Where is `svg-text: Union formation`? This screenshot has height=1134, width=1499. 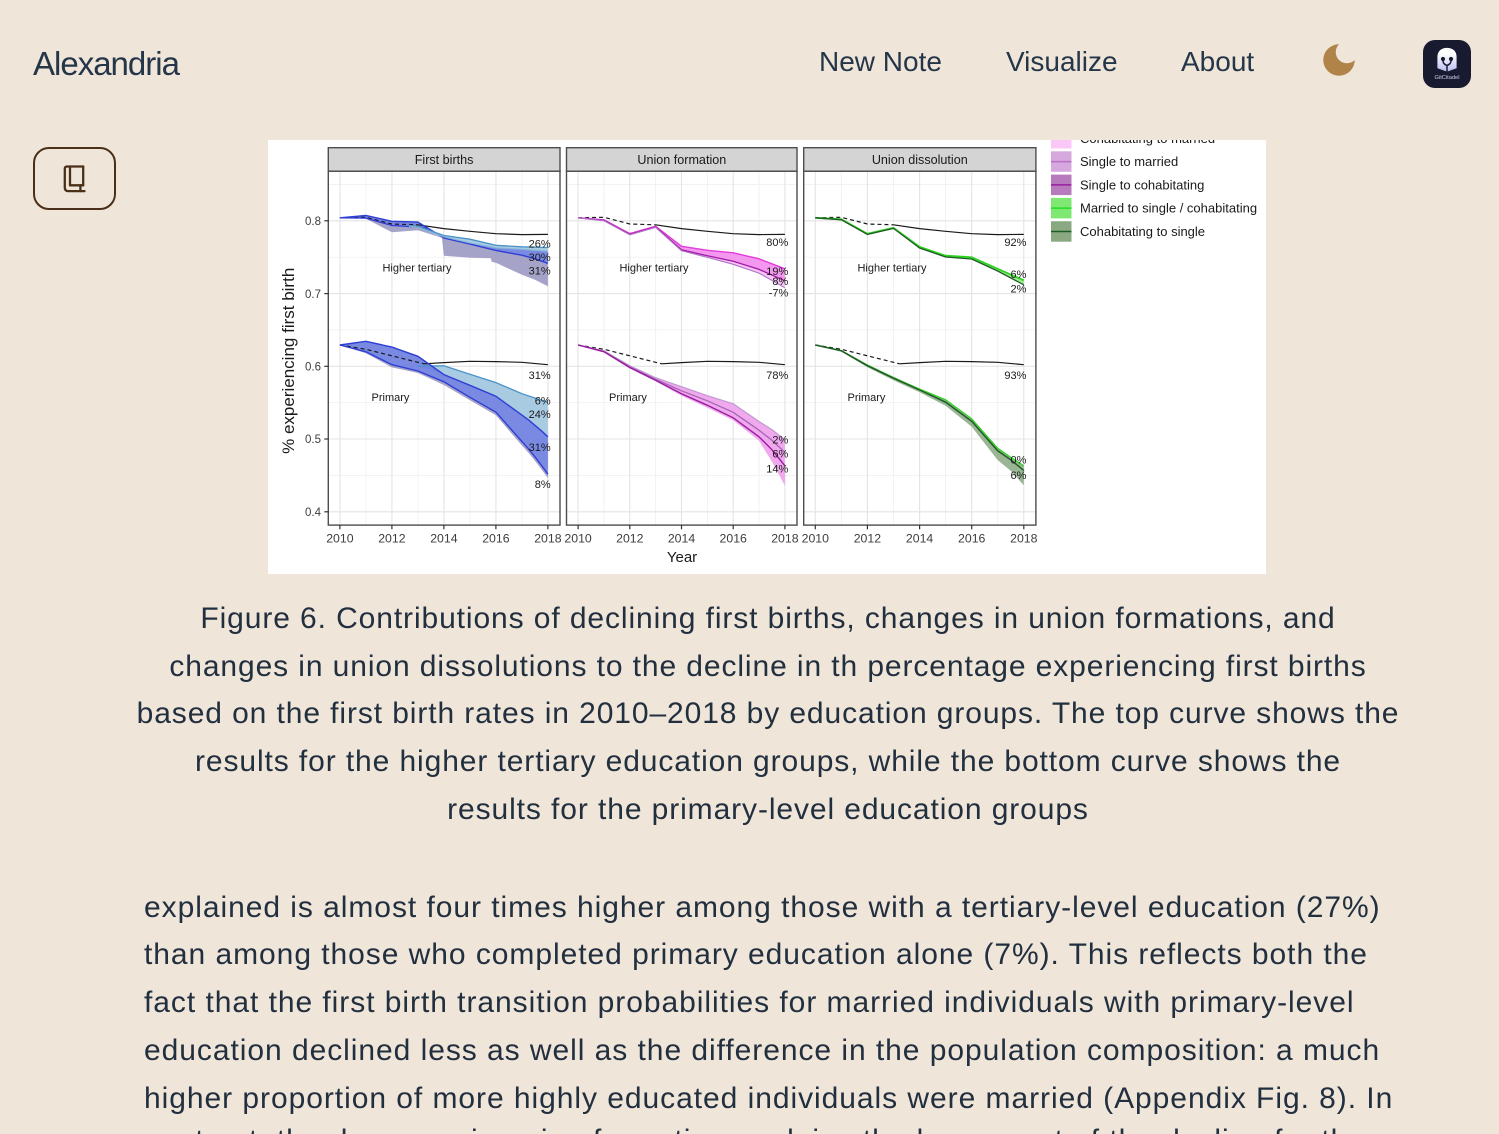
svg-text: Union formation is located at coordinates (681, 160).